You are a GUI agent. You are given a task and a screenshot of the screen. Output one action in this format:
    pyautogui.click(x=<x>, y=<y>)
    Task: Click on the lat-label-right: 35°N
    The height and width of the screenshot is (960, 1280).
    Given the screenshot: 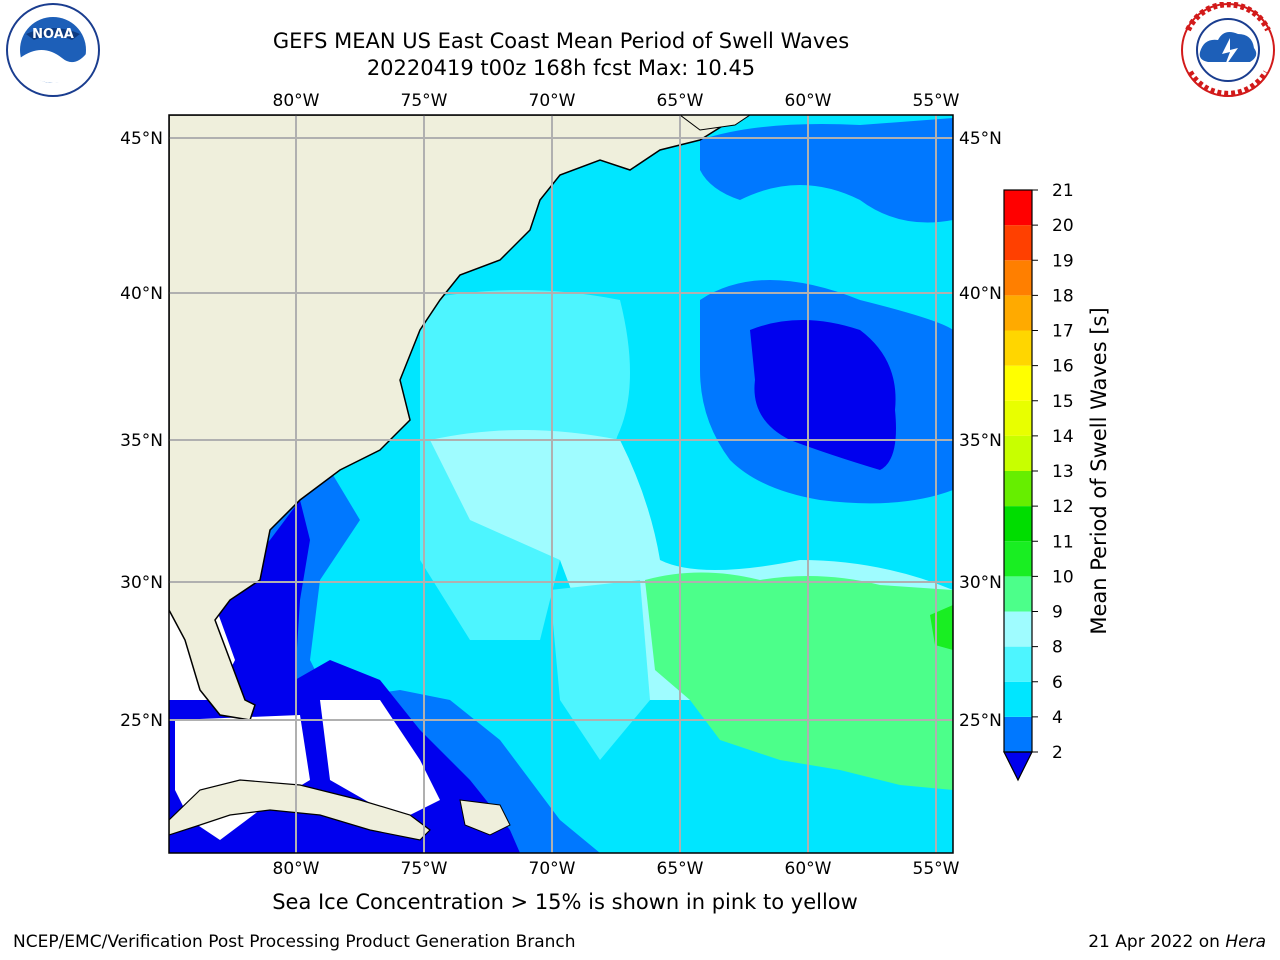 What is the action you would take?
    pyautogui.click(x=980, y=441)
    